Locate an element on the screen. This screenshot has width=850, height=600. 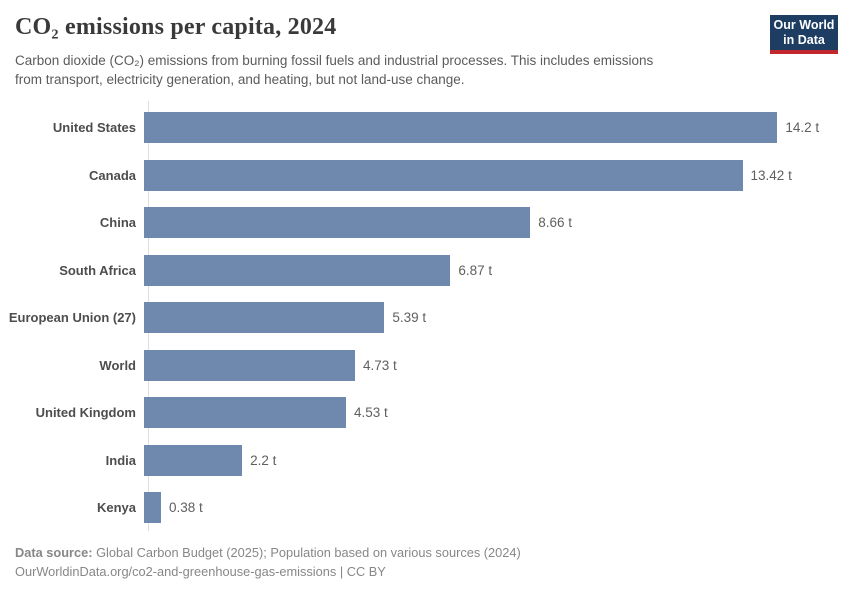
bar-row: United Kingdom 4.53 t is located at coordinates (425, 413).